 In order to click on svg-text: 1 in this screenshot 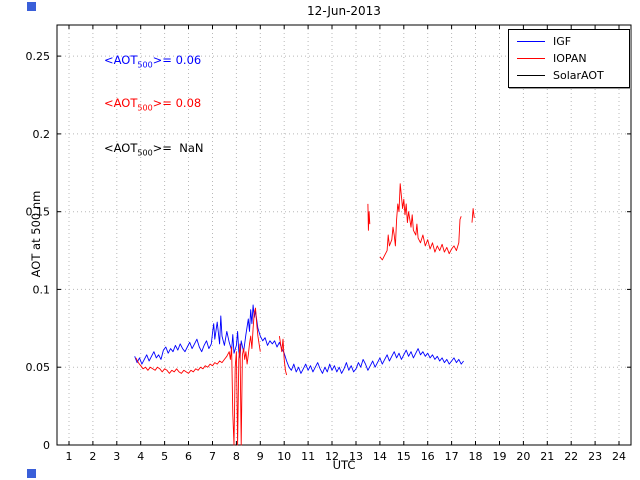, I will do `click(69, 456)`.